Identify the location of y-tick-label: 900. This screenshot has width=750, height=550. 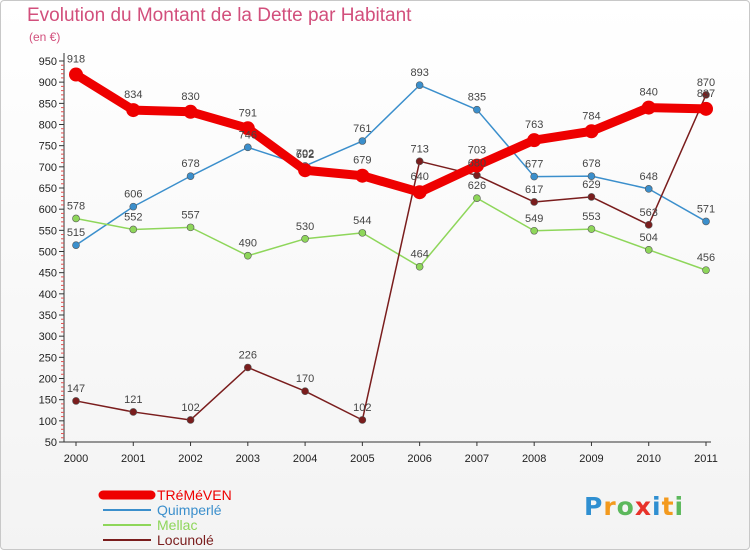
(48, 83).